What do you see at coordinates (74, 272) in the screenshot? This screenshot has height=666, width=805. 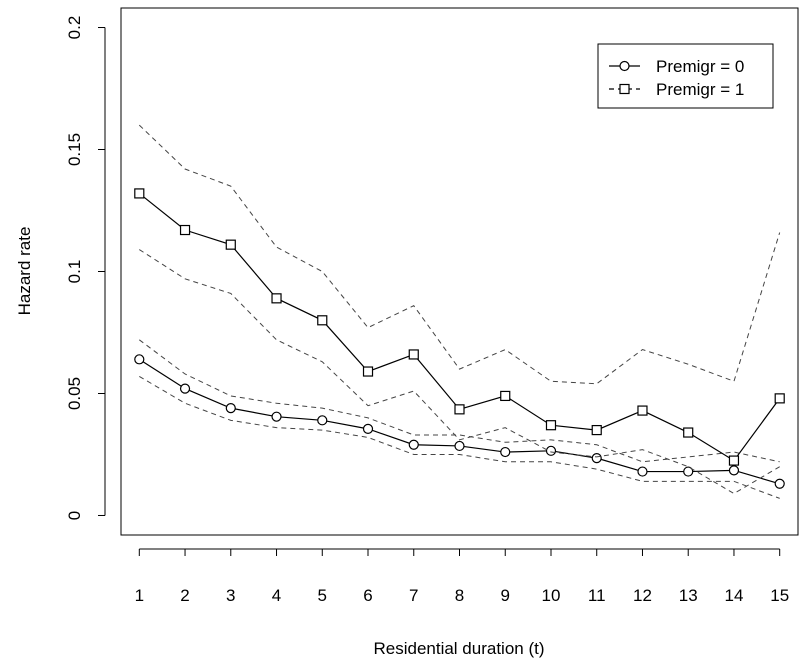 I see `y-tick-label: 0.1` at bounding box center [74, 272].